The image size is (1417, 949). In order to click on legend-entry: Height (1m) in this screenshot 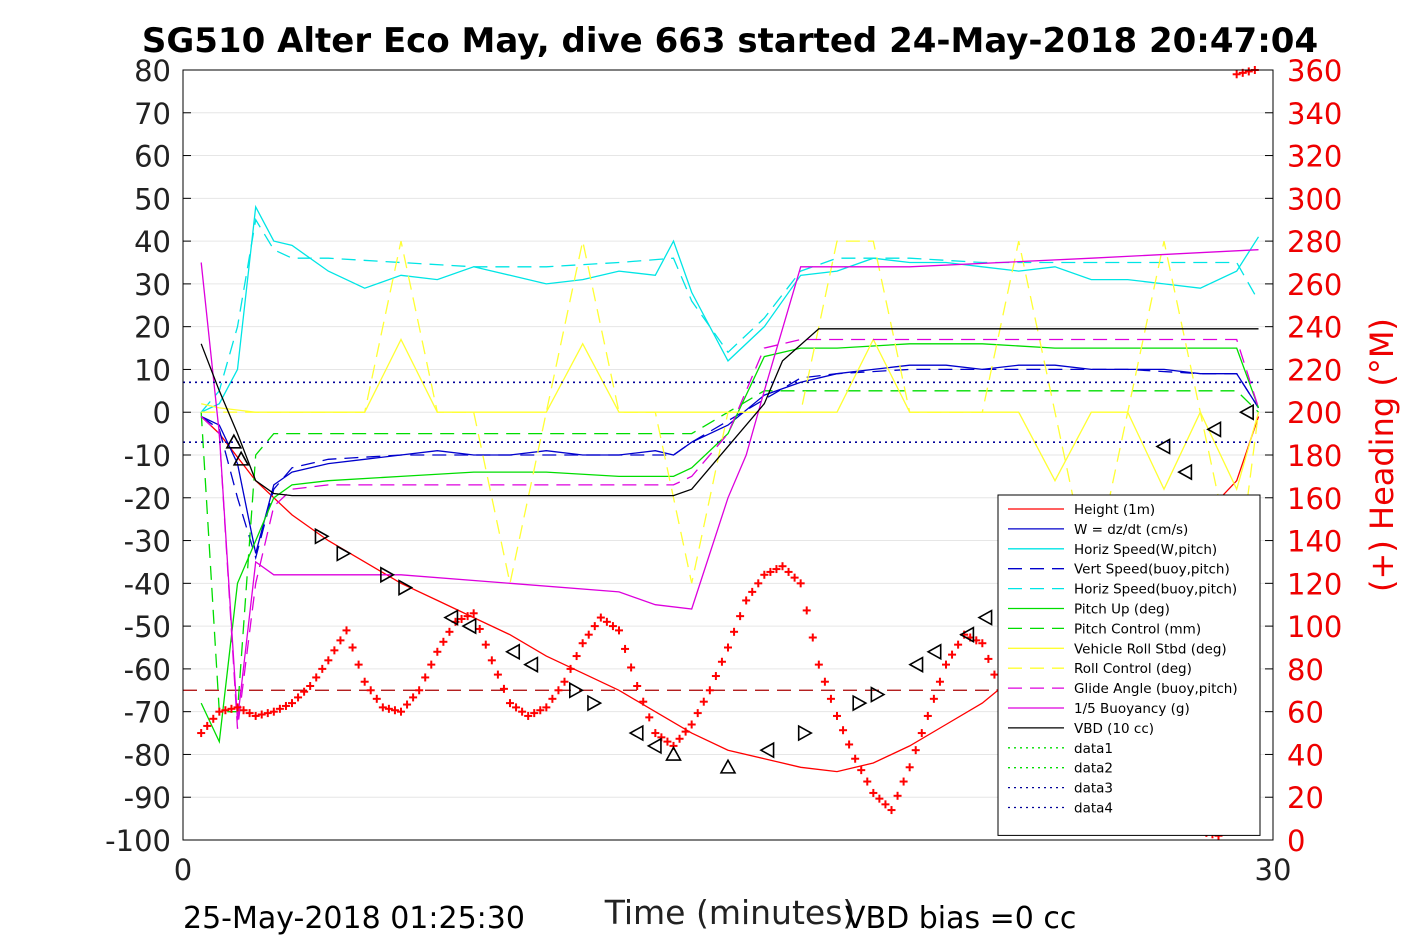, I will do `click(1114, 510)`.